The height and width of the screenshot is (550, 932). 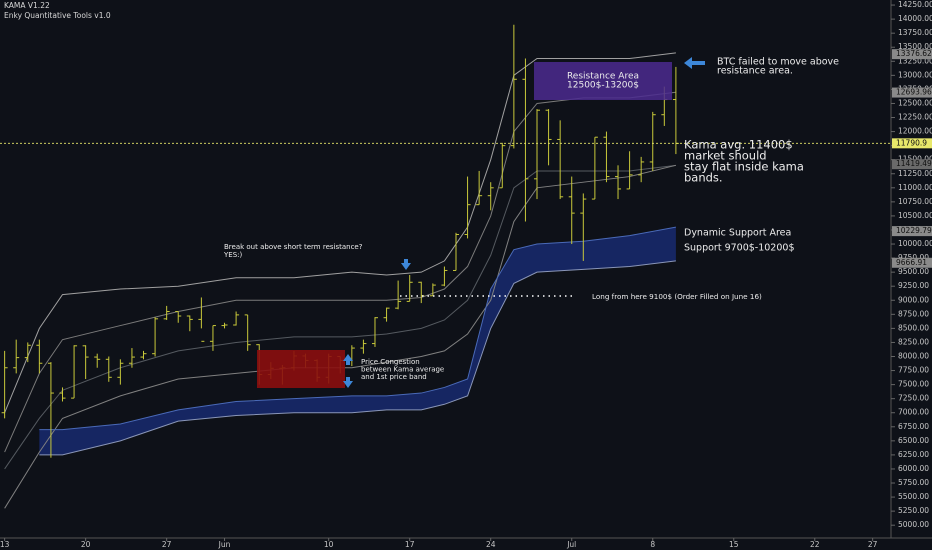 I want to click on annotation: YES:), so click(x=233, y=255).